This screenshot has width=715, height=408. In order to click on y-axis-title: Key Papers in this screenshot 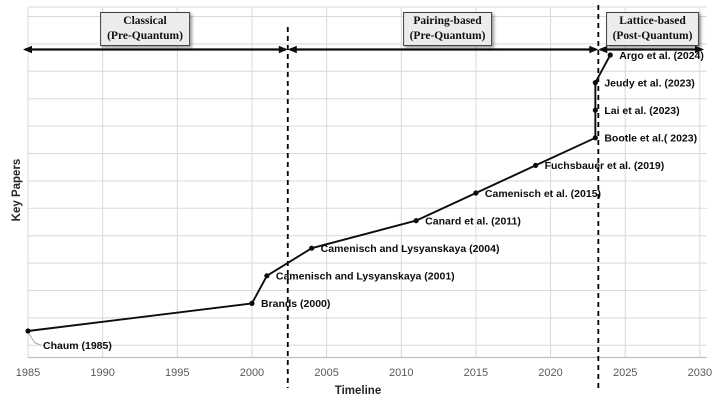, I will do `click(17, 190)`.